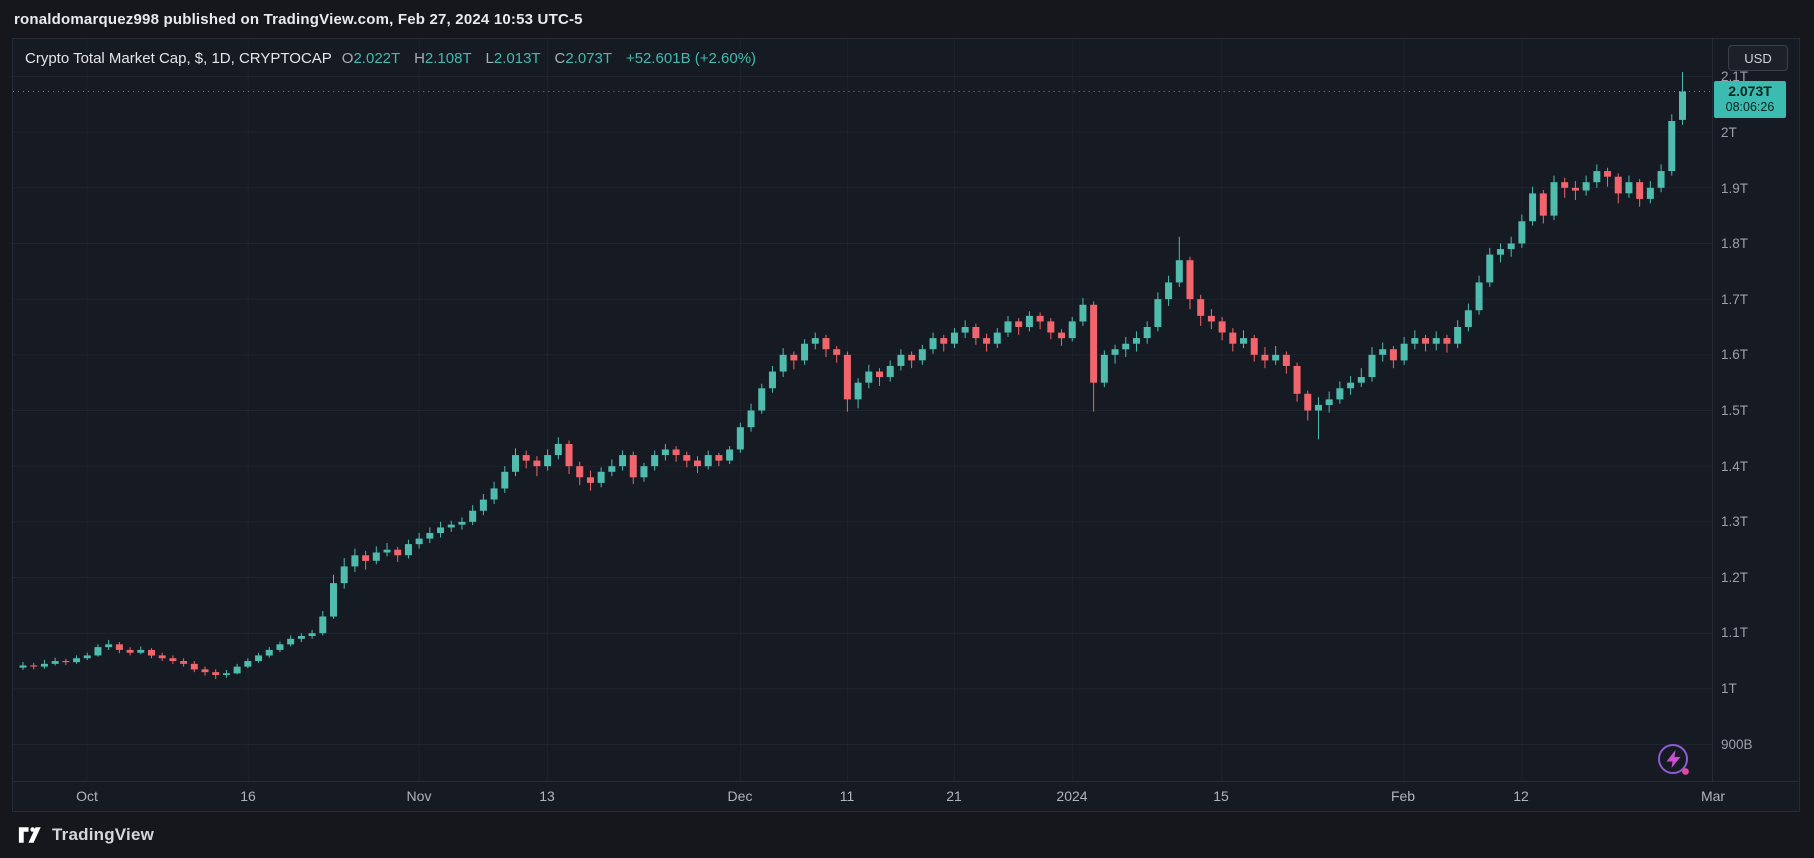  I want to click on time-axis-label: 13, so click(547, 796).